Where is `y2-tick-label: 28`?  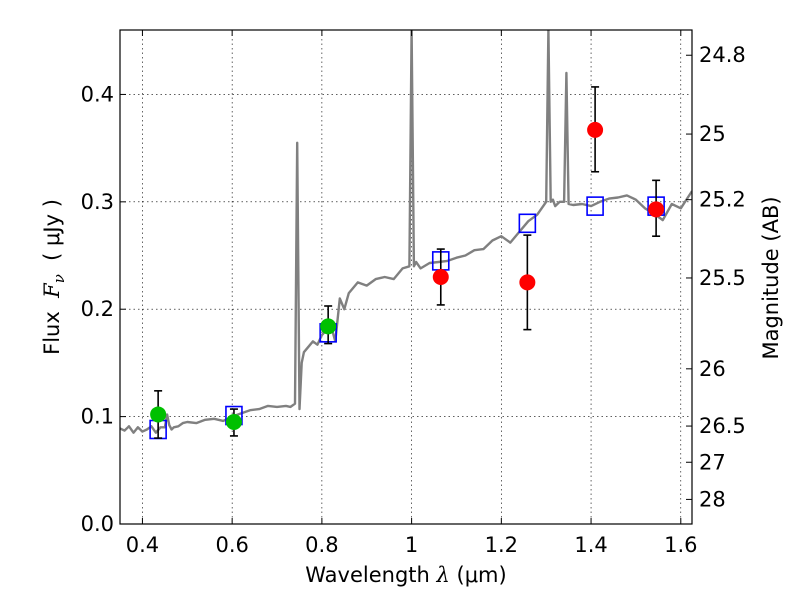
y2-tick-label: 28 is located at coordinates (712, 499).